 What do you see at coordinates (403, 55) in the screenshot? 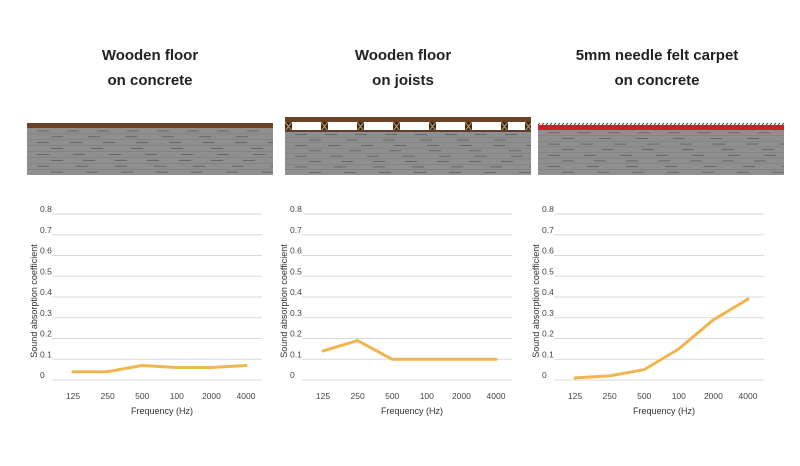
I see `panel-title-line: Wooden floor` at bounding box center [403, 55].